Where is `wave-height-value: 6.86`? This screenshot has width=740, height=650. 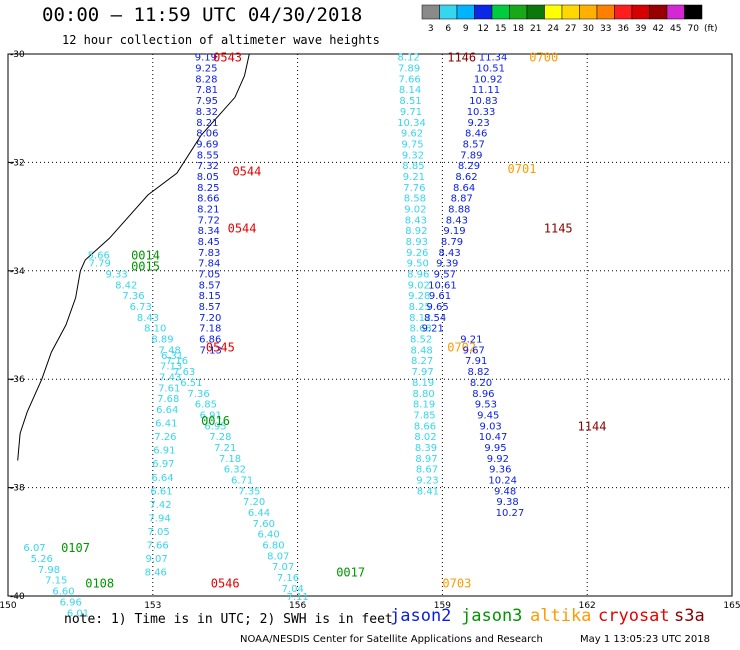 wave-height-value: 6.86 is located at coordinates (210, 340).